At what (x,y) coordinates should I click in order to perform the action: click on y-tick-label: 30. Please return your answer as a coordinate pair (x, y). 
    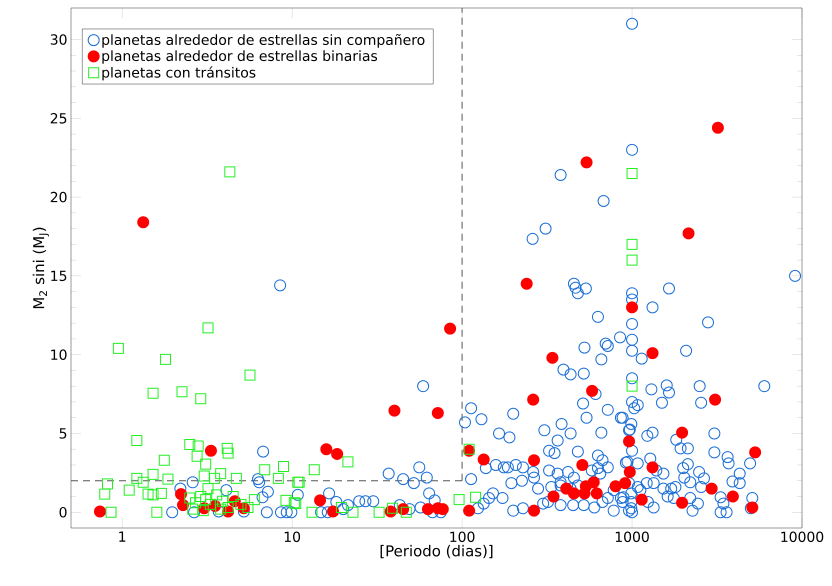
    Looking at the image, I should click on (58, 39).